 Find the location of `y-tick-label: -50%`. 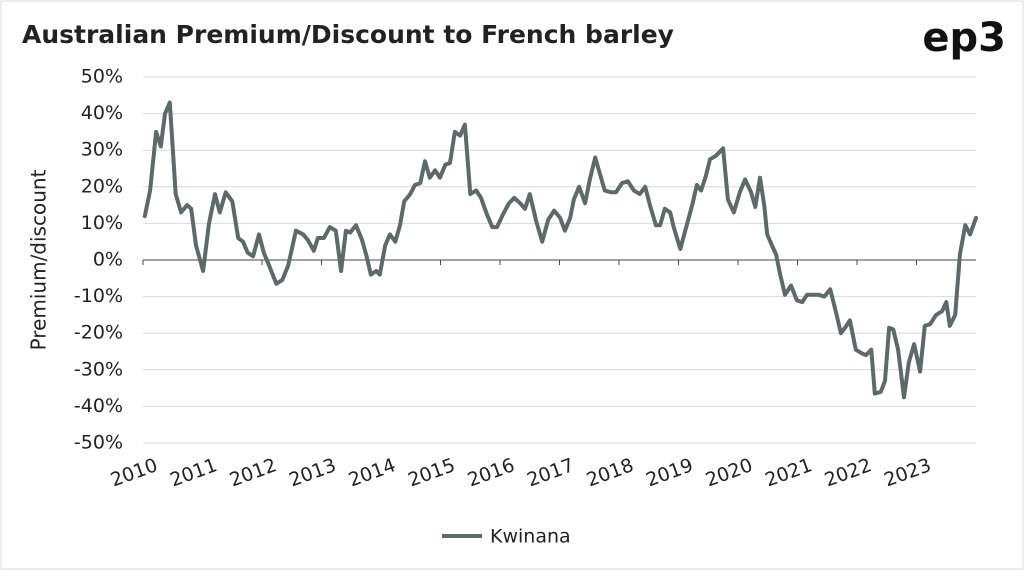

y-tick-label: -50% is located at coordinates (98, 443).